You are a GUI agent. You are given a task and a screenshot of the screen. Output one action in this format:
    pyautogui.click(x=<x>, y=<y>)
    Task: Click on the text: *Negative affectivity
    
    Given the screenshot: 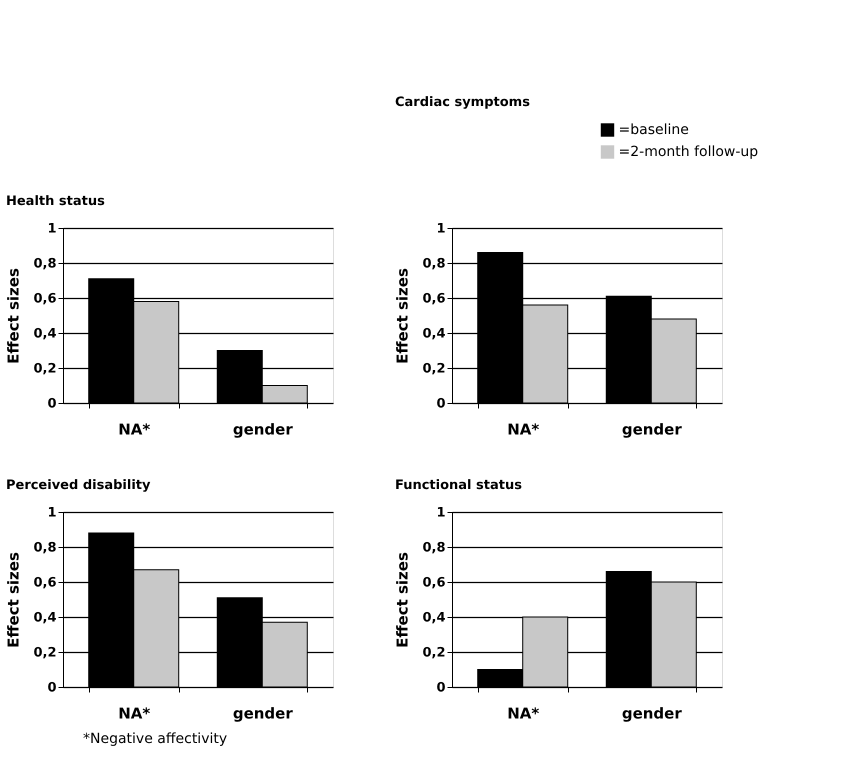 What is the action you would take?
    pyautogui.click(x=155, y=739)
    